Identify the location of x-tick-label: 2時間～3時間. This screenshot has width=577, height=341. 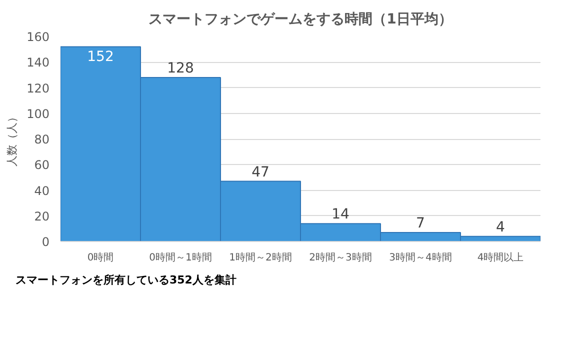
(340, 258).